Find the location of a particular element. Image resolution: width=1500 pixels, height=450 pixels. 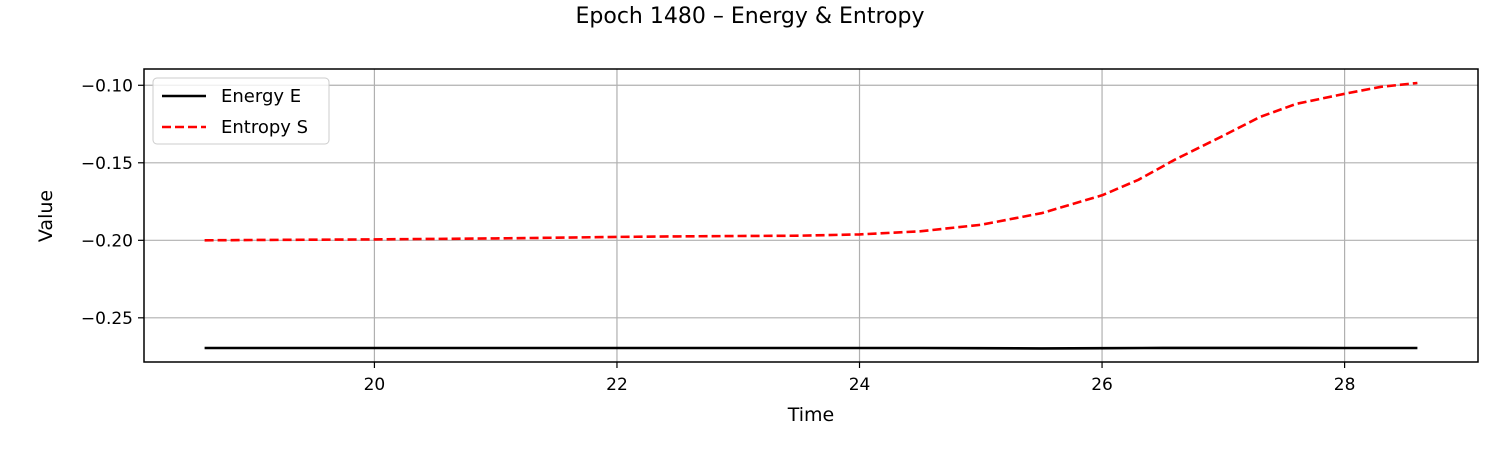

x-tick-label: 22 is located at coordinates (617, 385).